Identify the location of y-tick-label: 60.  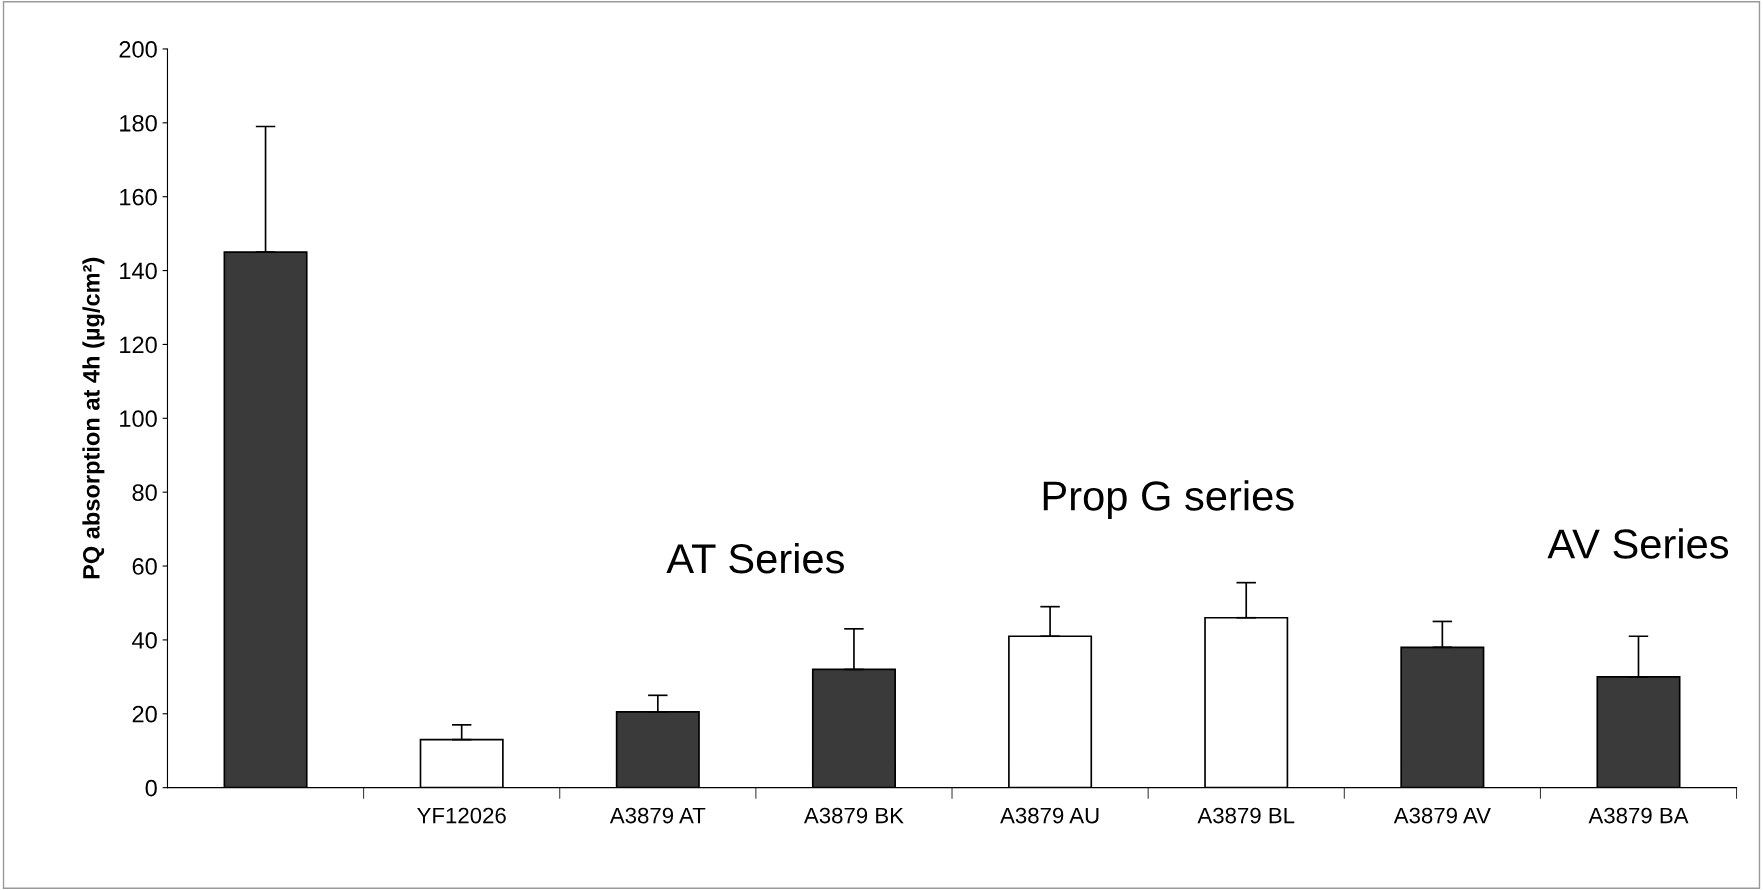
(144, 566).